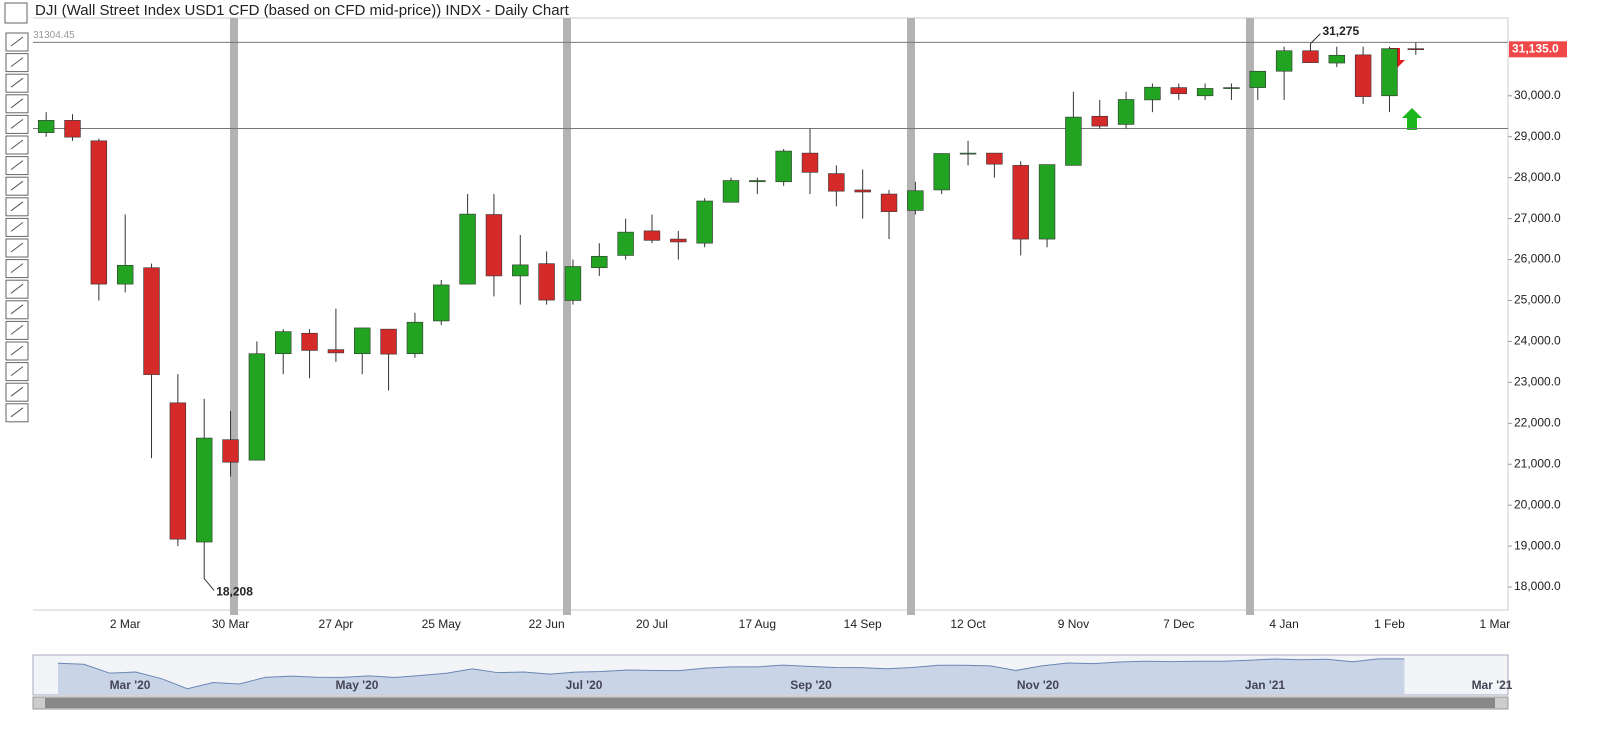 The height and width of the screenshot is (743, 1600). I want to click on x-tick-label: 30 Mar, so click(230, 624).